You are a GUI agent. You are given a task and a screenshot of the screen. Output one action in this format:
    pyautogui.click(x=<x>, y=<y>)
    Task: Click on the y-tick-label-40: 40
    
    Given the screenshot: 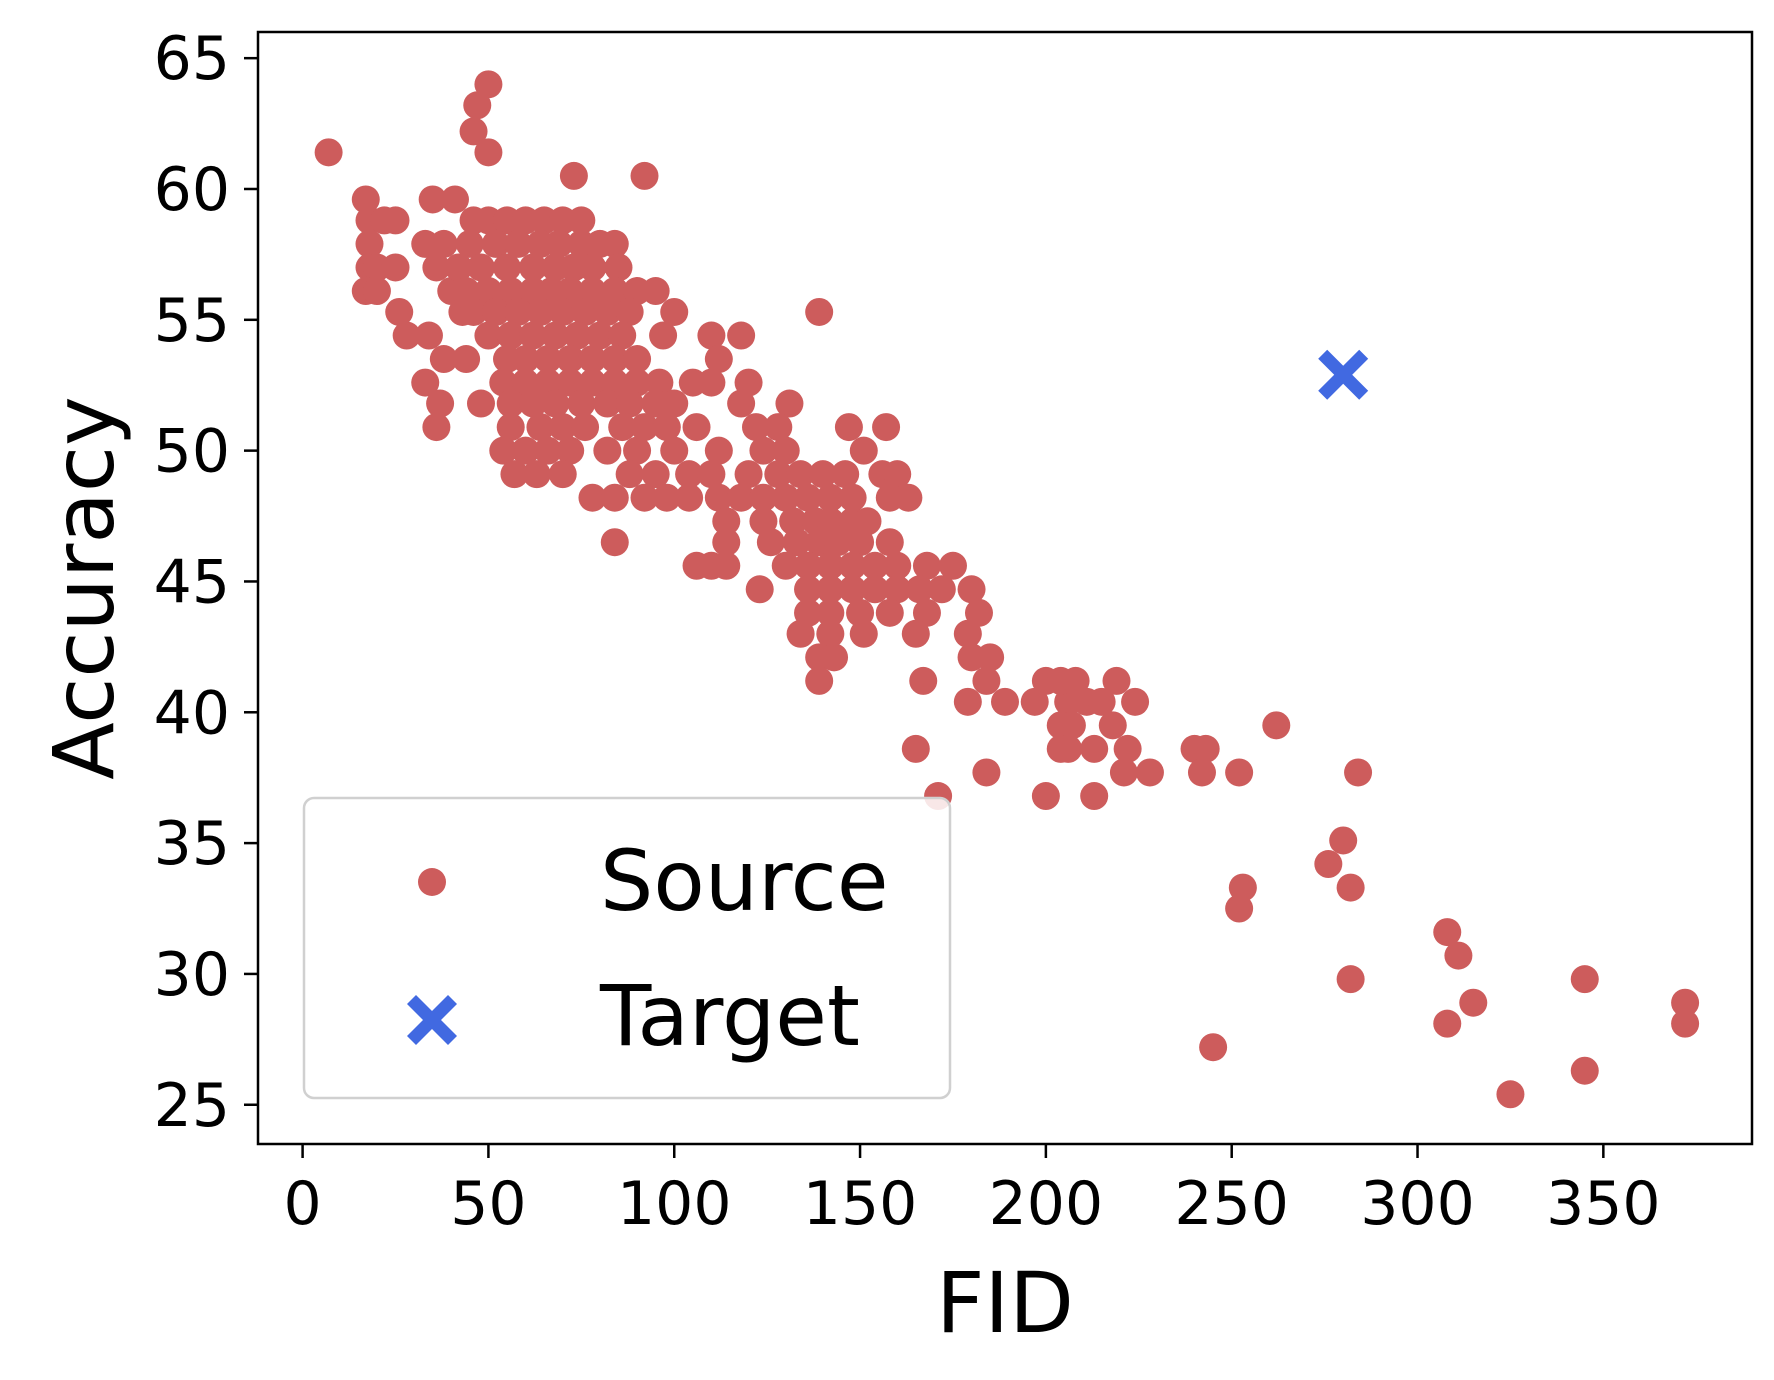 What is the action you would take?
    pyautogui.click(x=192, y=713)
    